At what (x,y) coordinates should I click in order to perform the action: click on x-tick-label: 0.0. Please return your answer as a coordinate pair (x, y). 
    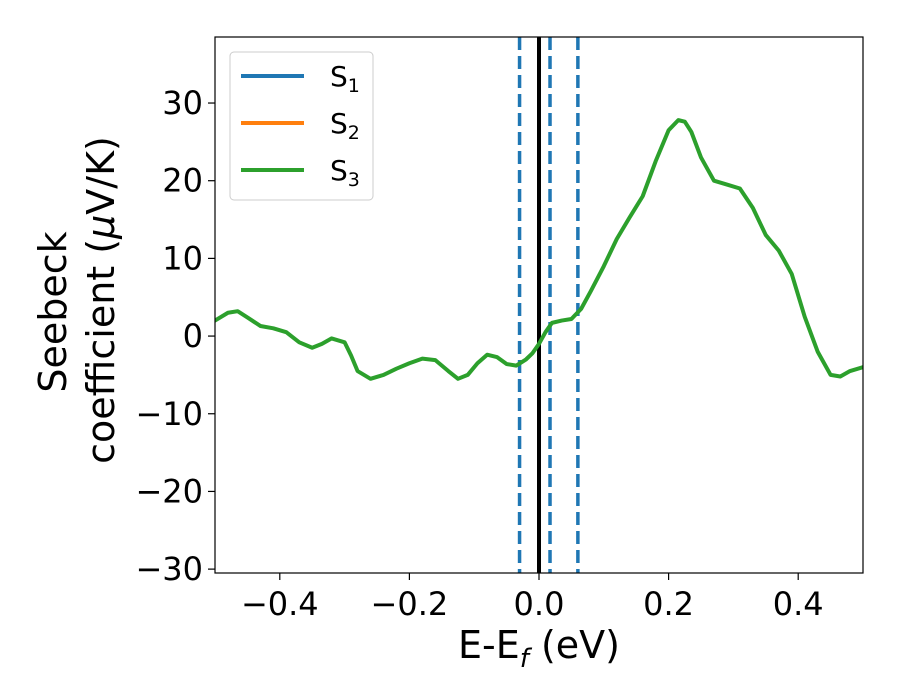
    Looking at the image, I should click on (539, 604).